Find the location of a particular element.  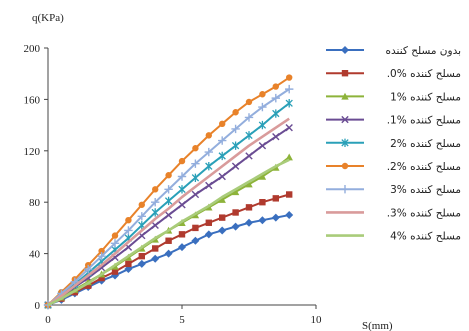

legend-label: .1% مسلح کننده is located at coordinates (424, 121).